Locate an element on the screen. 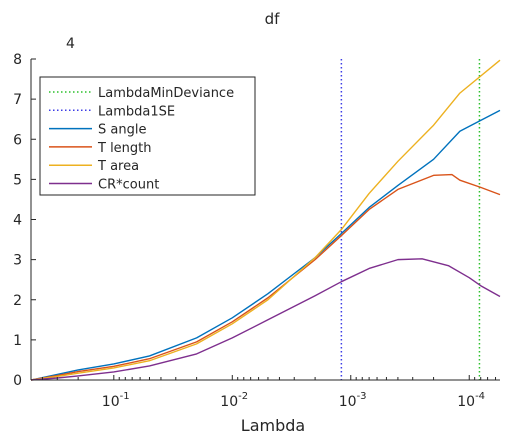 The height and width of the screenshot is (438, 514). y-tick-label: 1 is located at coordinates (17, 341).